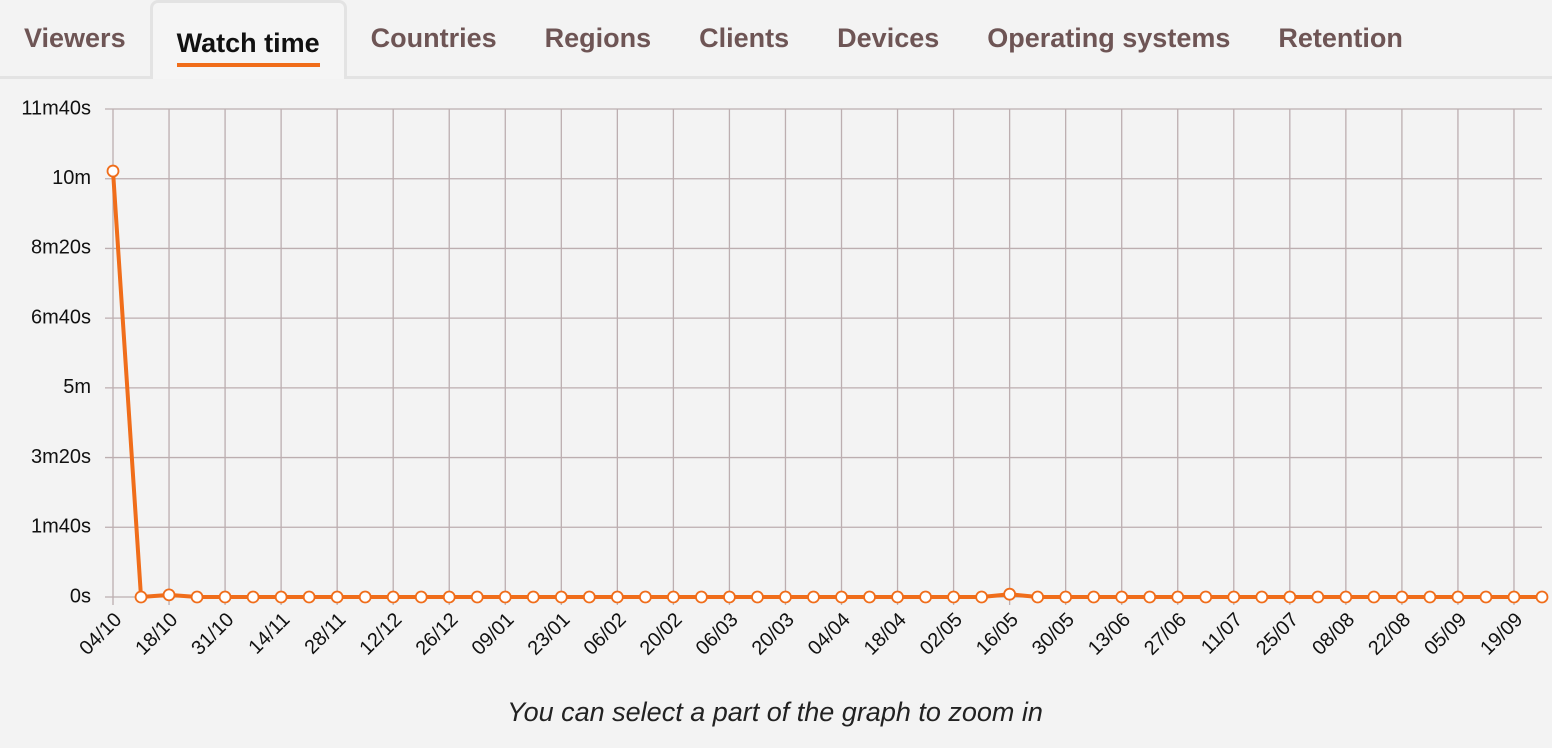 Image resolution: width=1552 pixels, height=748 pixels. What do you see at coordinates (773, 634) in the screenshot?
I see `x-tick-label: 20/03` at bounding box center [773, 634].